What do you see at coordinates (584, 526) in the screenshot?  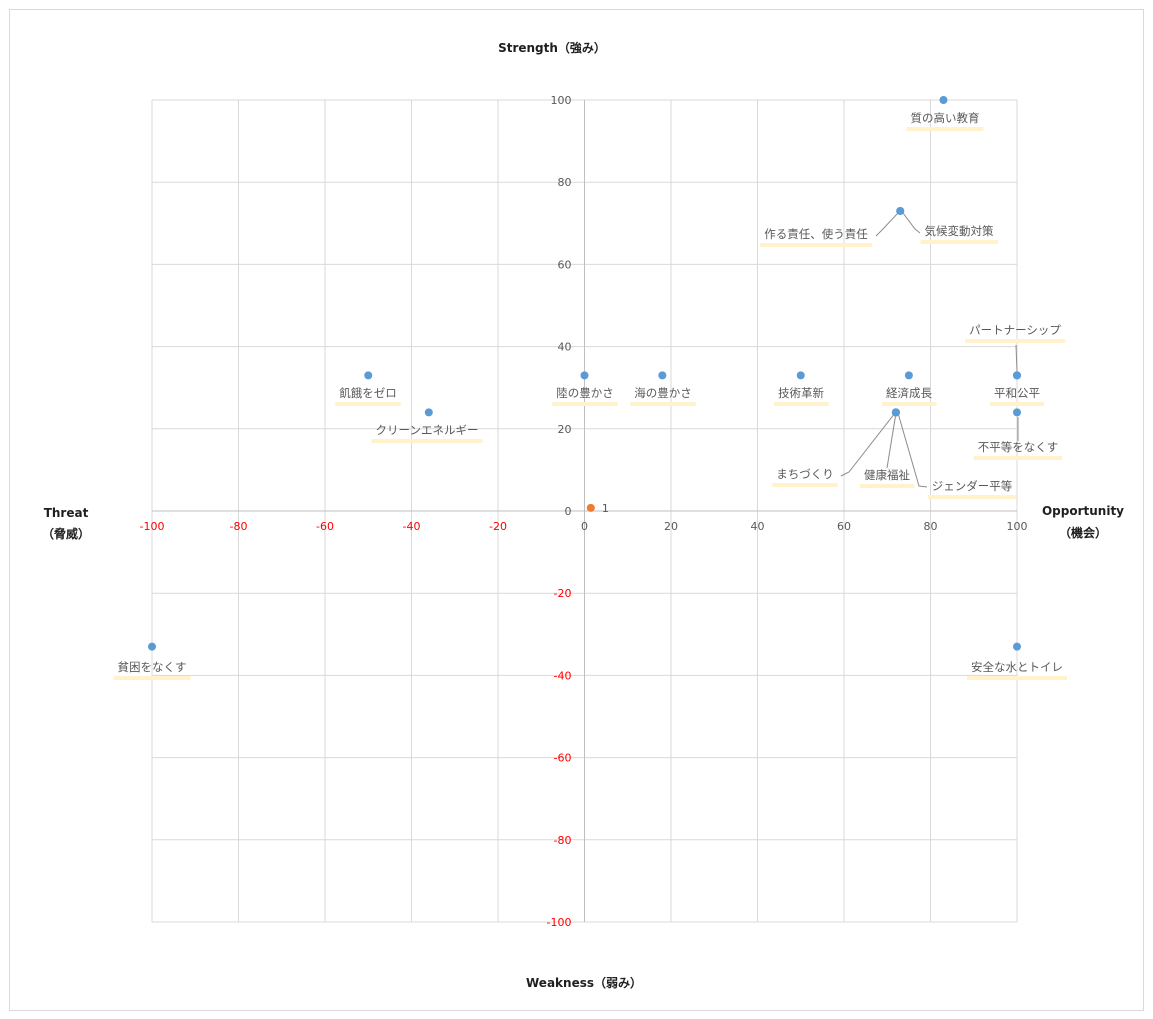 I see `x-tick-label: 0` at bounding box center [584, 526].